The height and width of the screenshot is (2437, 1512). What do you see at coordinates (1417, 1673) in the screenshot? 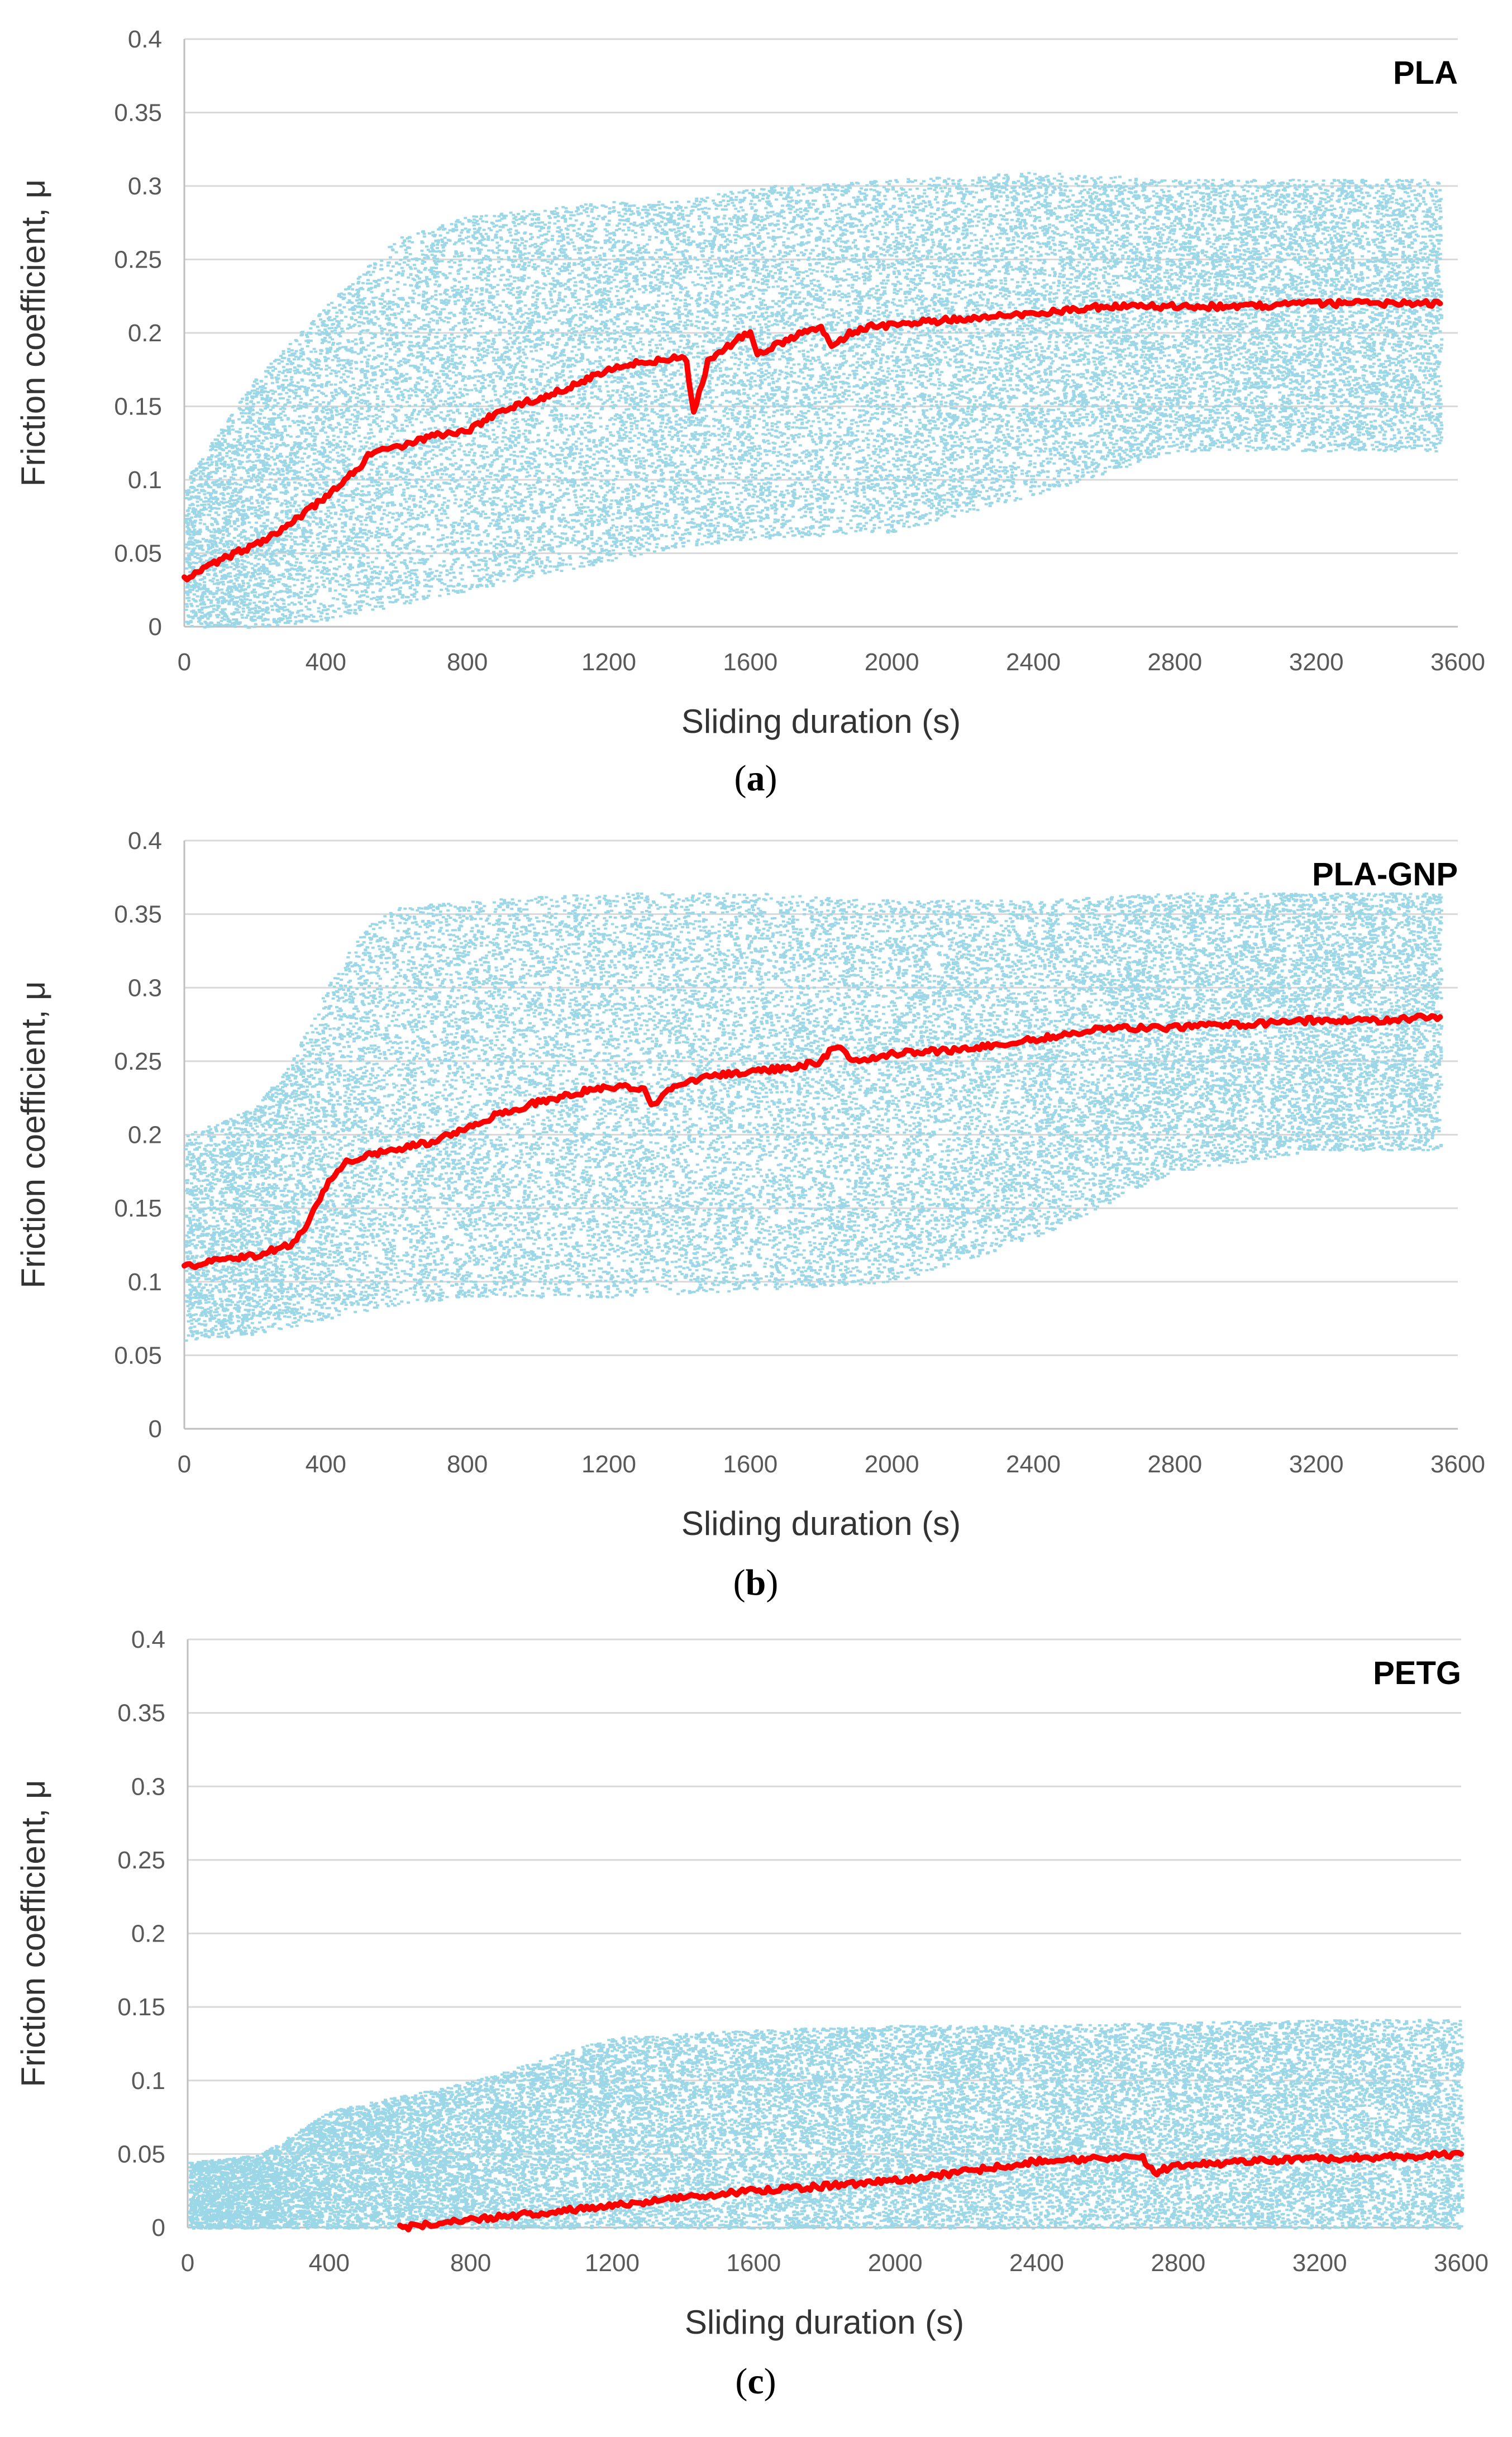
I see `panel-title: PETG` at bounding box center [1417, 1673].